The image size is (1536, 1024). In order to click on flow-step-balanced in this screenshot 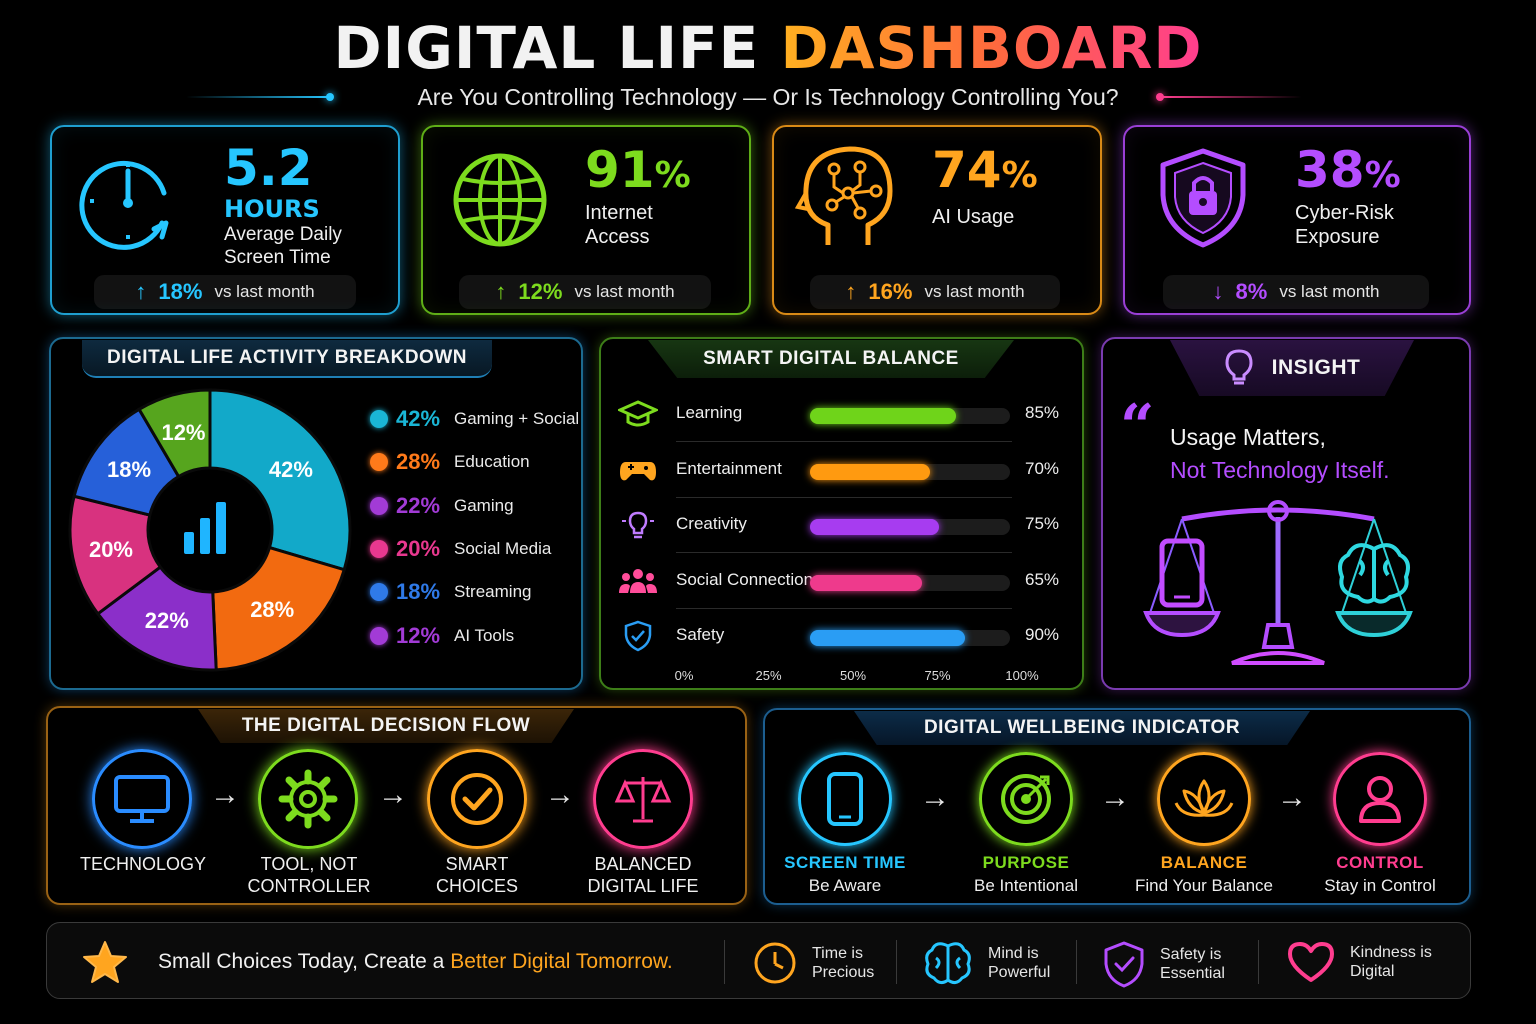, I will do `click(643, 799)`.